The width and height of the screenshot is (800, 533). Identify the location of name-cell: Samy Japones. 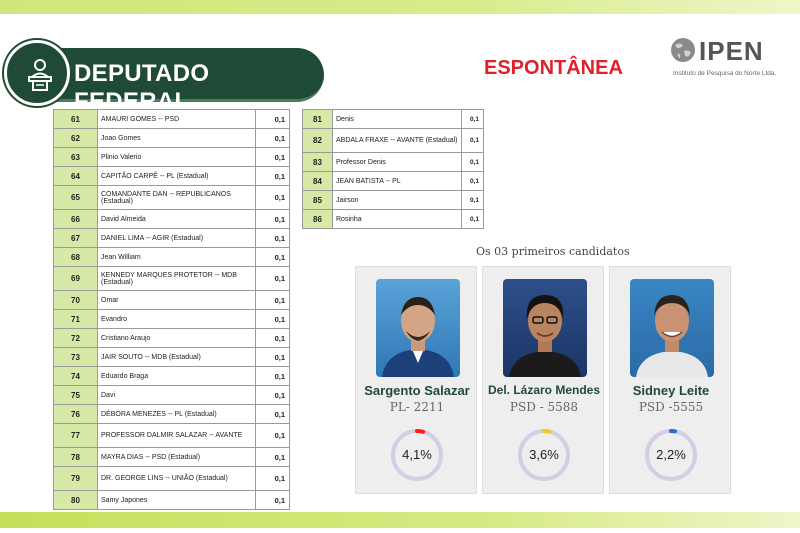
(176, 500).